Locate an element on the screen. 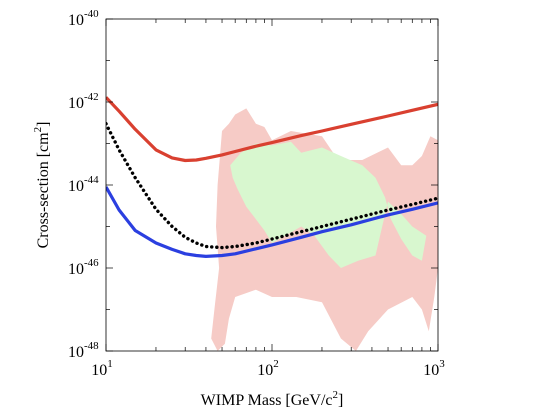 The image size is (554, 415). series-1-line is located at coordinates (272, 129).